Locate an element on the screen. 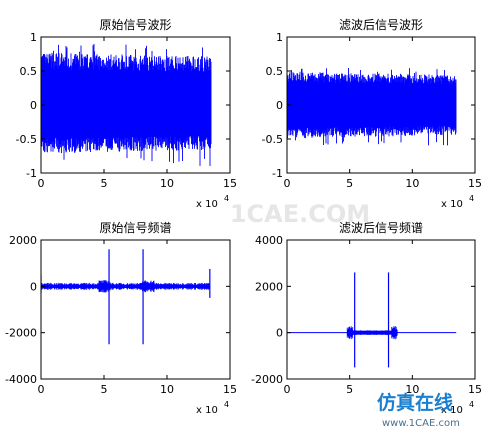 This screenshot has height=433, width=488. subplot-title: 滤波后信号频谱 is located at coordinates (381, 228).